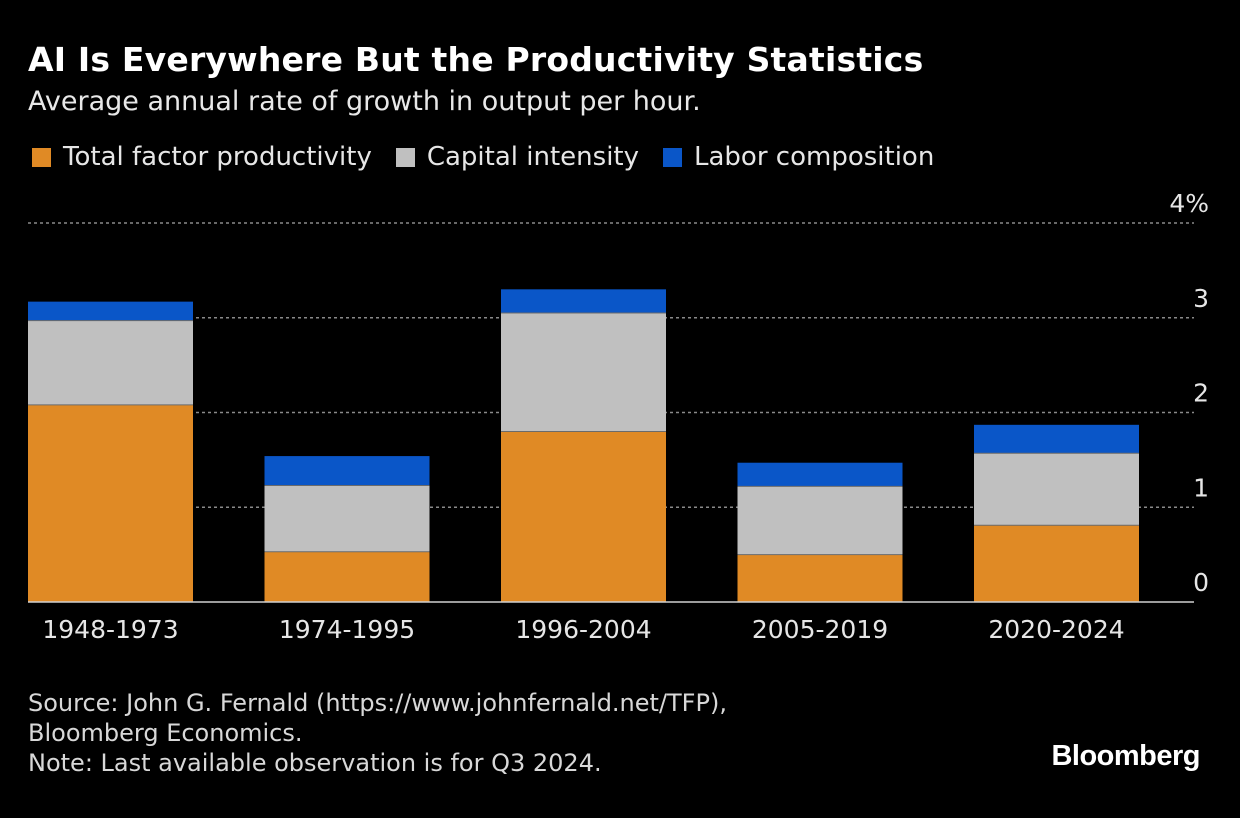 The width and height of the screenshot is (1240, 818). Describe the element at coordinates (672, 157) in the screenshot. I see `legend-swatch-labor` at that location.